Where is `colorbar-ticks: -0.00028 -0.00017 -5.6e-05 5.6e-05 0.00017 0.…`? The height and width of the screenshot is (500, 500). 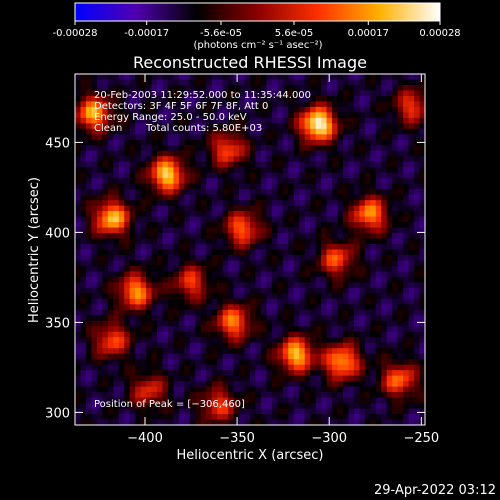 colorbar-ticks: -0.00028 -0.00017 -5.6e-05 5.6e-05 0.00017 0.… is located at coordinates (257, 30).